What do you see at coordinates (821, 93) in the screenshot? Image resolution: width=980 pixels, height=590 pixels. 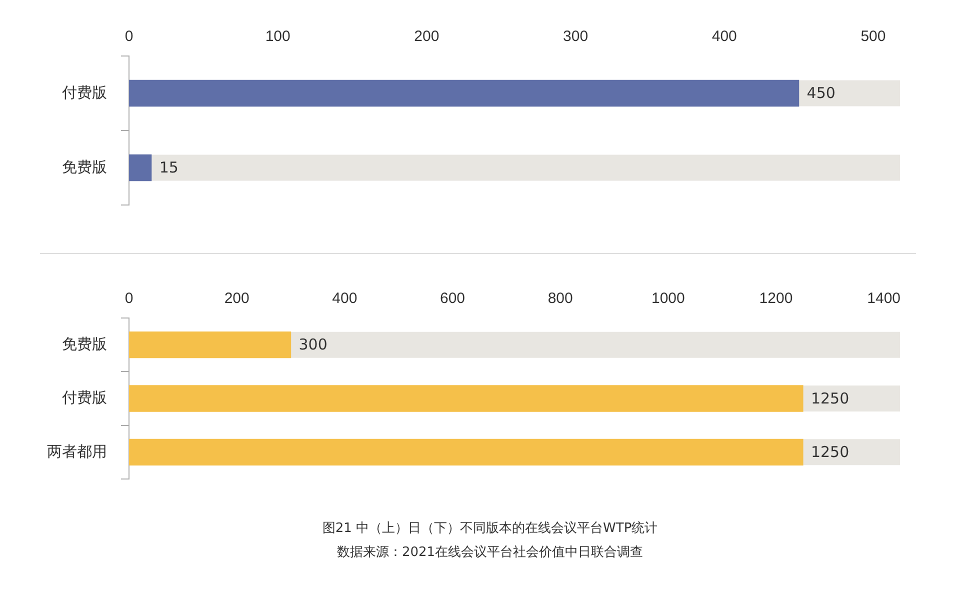 I see `data-label: 450` at bounding box center [821, 93].